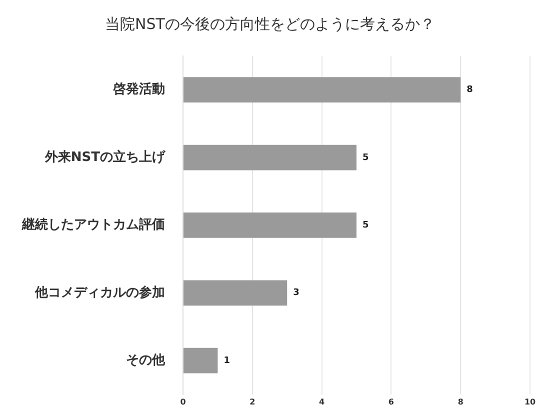  Describe the element at coordinates (105, 156) in the screenshot. I see `y-tick-label: 外来NSTの立ち上げ` at that location.